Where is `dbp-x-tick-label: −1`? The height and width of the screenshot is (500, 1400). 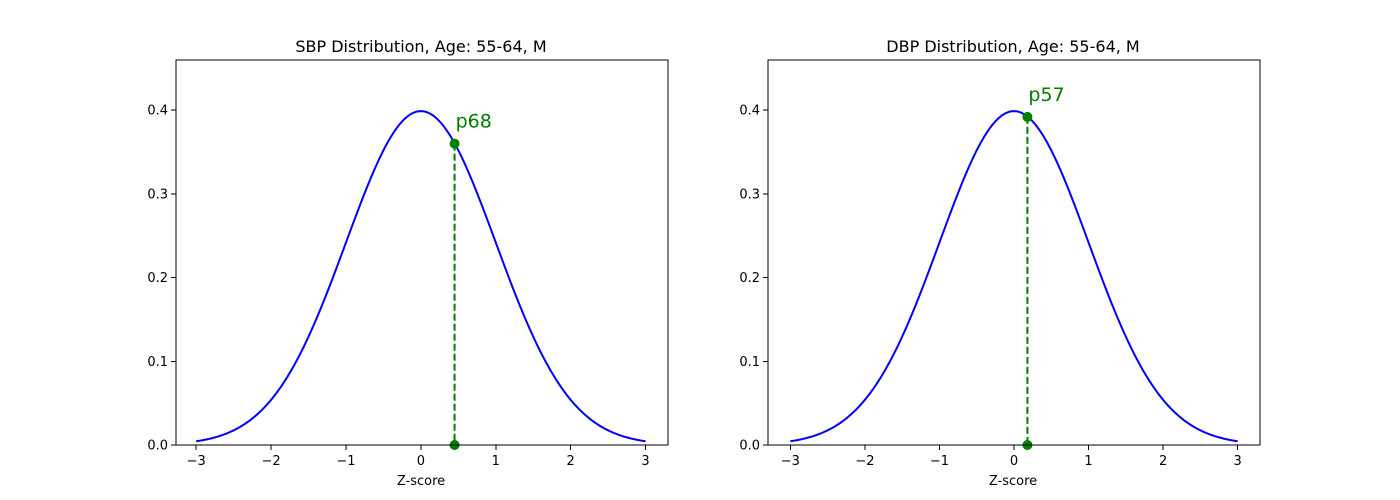
dbp-x-tick-label: −1 is located at coordinates (939, 461).